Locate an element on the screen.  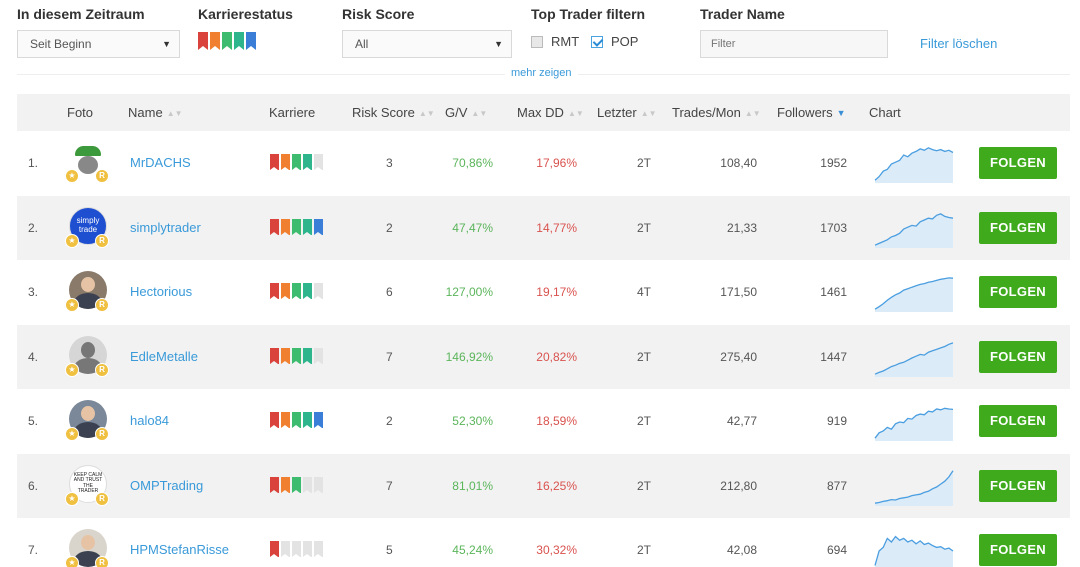
rmt-checkbox-wrap: RMT is located at coordinates (555, 41).